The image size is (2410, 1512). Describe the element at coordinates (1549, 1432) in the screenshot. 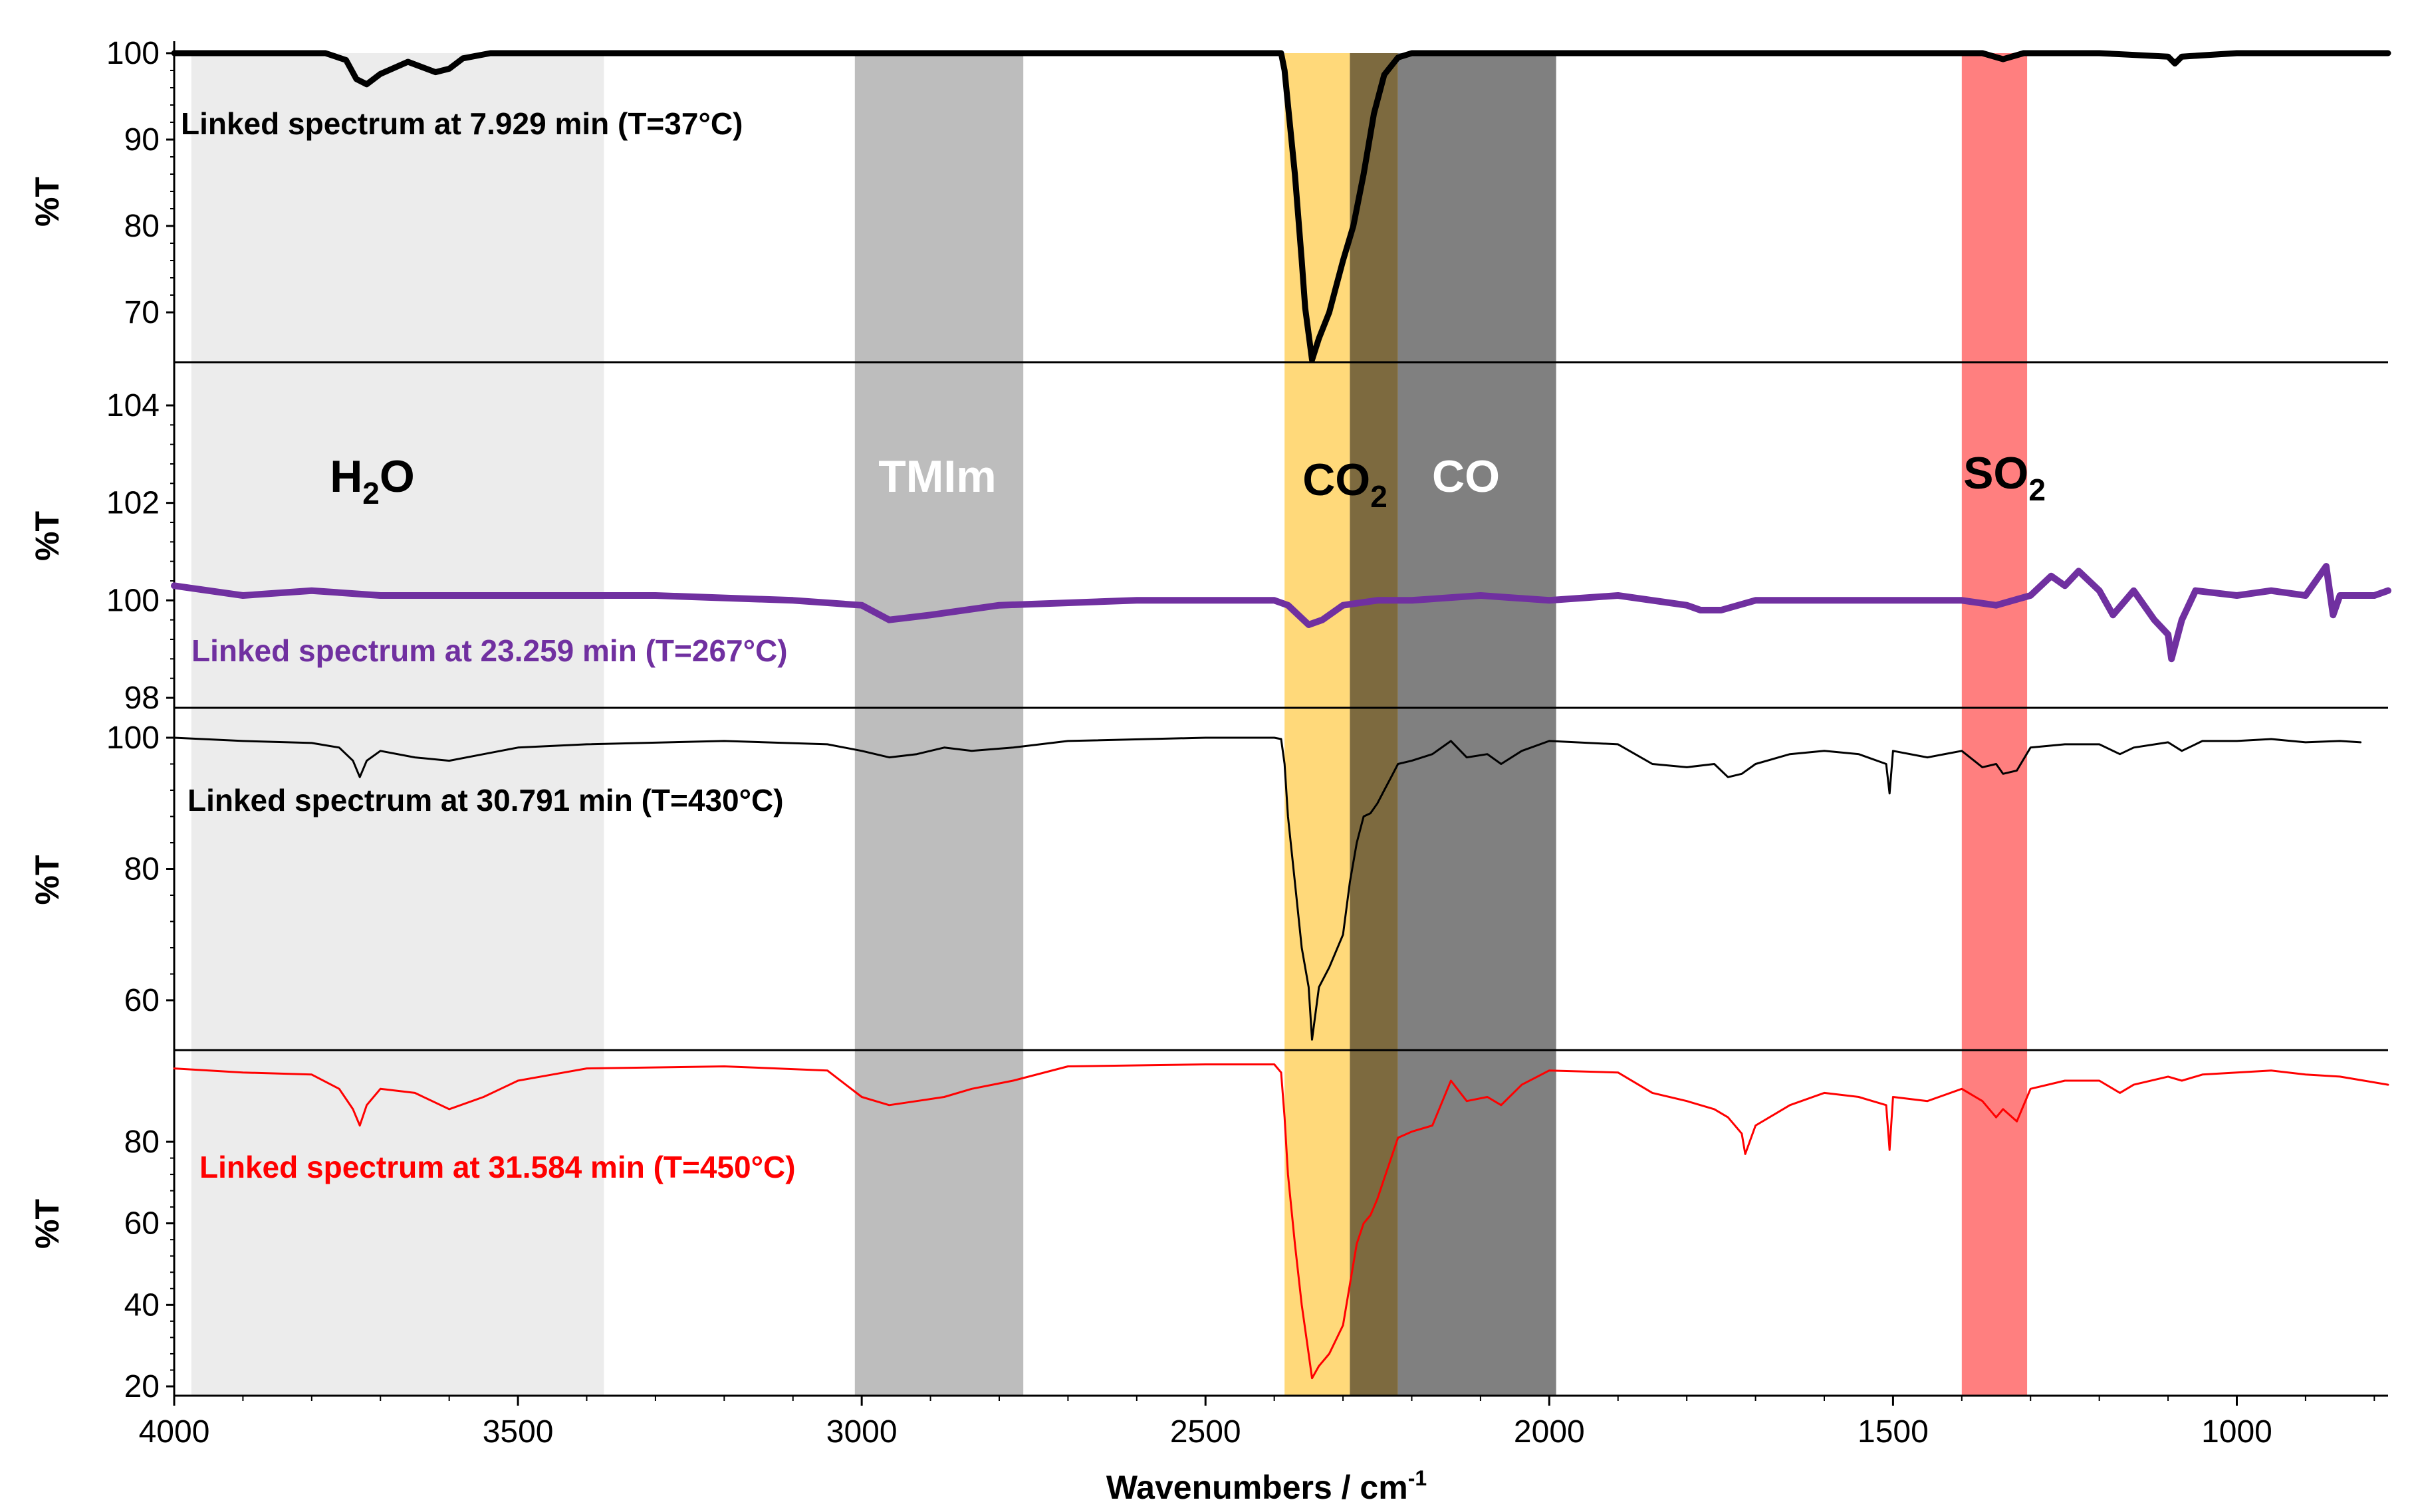

I see `xtick-label-4: 2000` at that location.